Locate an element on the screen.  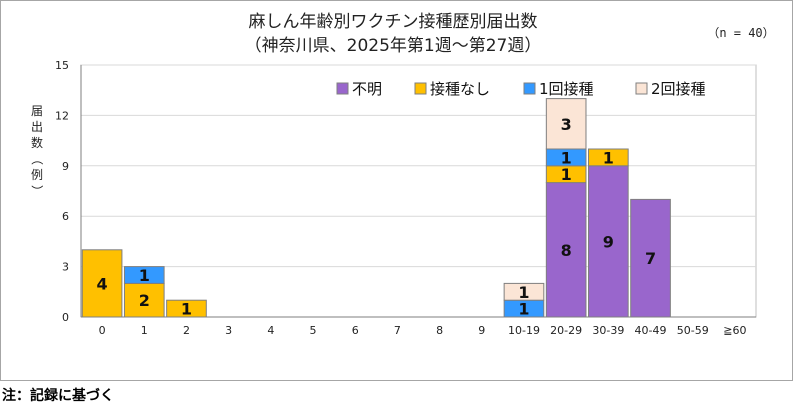
y-axis-label: 届出数 （ 例 ） is located at coordinates (37, 150).